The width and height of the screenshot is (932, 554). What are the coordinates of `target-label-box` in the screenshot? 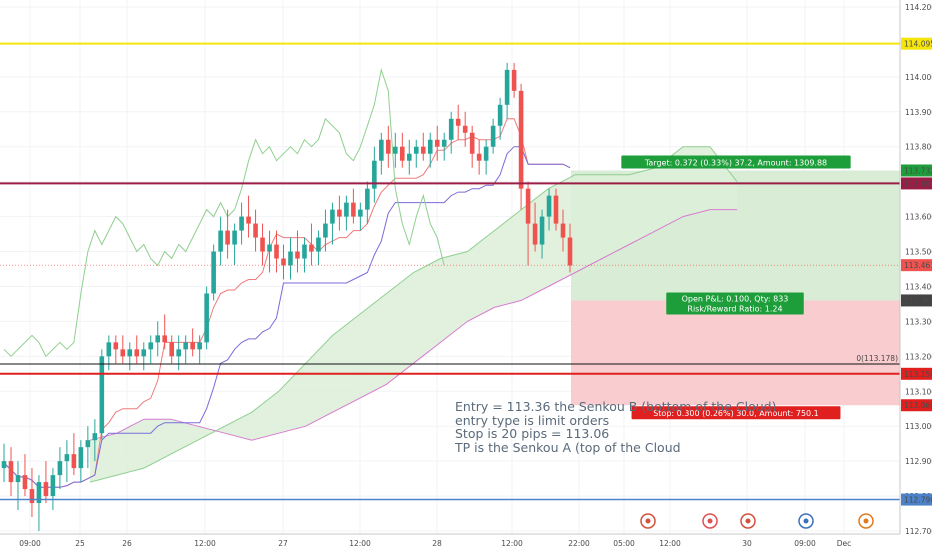 It's located at (736, 162).